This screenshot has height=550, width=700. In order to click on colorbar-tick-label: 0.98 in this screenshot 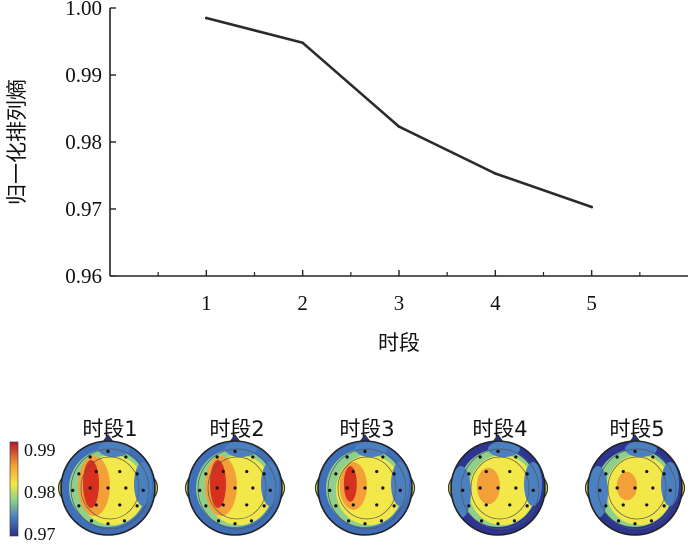, I will do `click(40, 492)`.